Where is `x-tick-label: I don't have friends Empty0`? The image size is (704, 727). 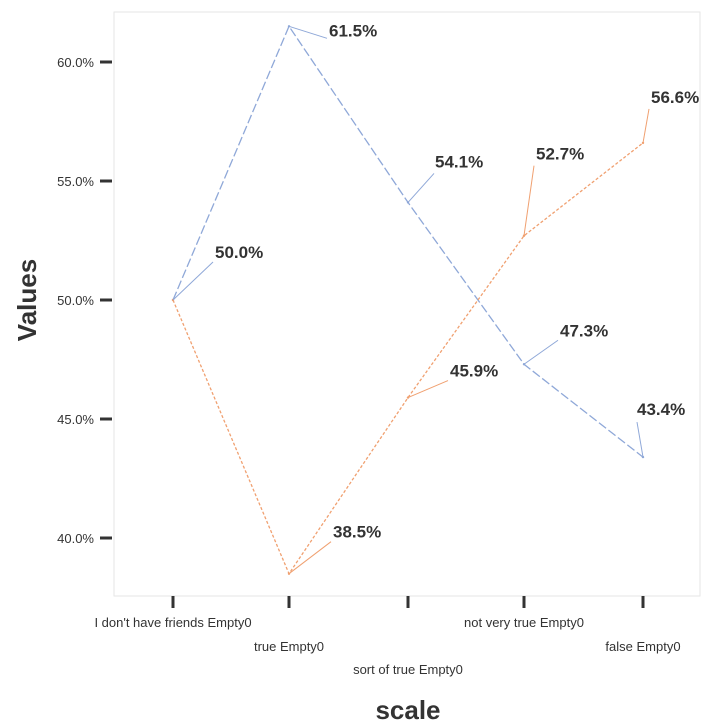
x-tick-label: I don't have friends Empty0 is located at coordinates (172, 622).